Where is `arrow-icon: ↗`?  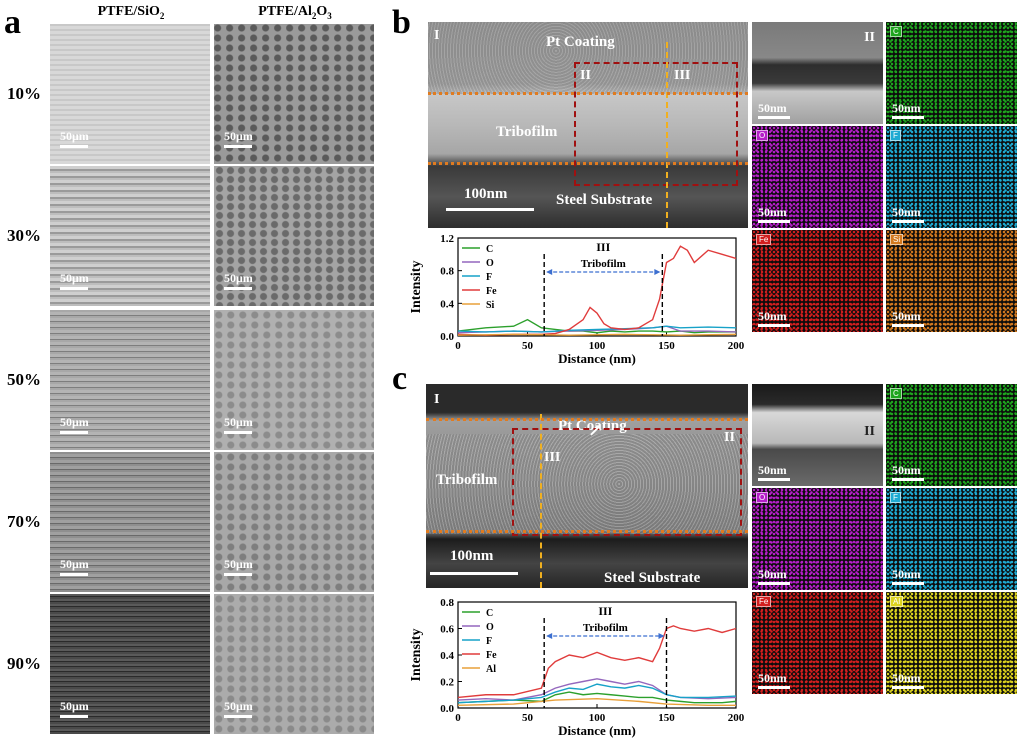 arrow-icon: ↗ is located at coordinates (596, 430).